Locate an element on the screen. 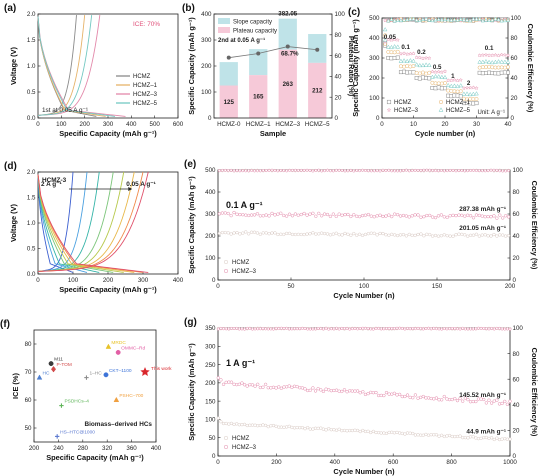 The width and height of the screenshot is (550, 476). legend-label: HCMZ–5 is located at coordinates (458, 111).